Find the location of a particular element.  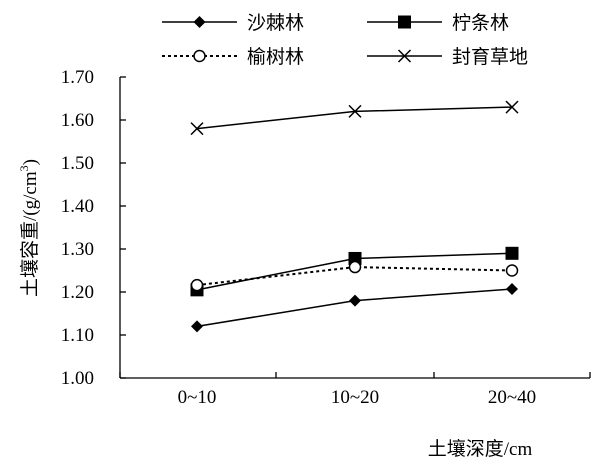

legend-item-3: 榆树林 is located at coordinates (233, 57).